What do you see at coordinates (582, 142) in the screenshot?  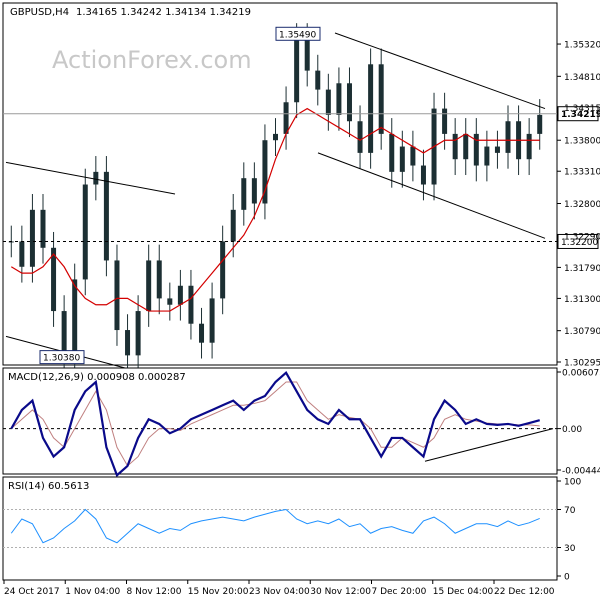 I see `y-tick-label: 1.33800` at bounding box center [582, 142].